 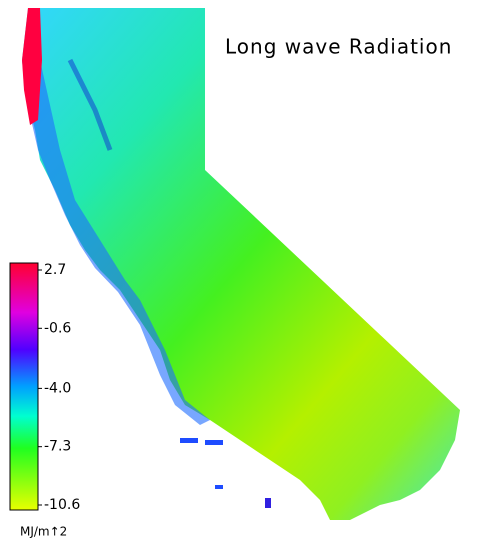 What do you see at coordinates (338, 47) in the screenshot?
I see `map-title: Long wave Radiation` at bounding box center [338, 47].